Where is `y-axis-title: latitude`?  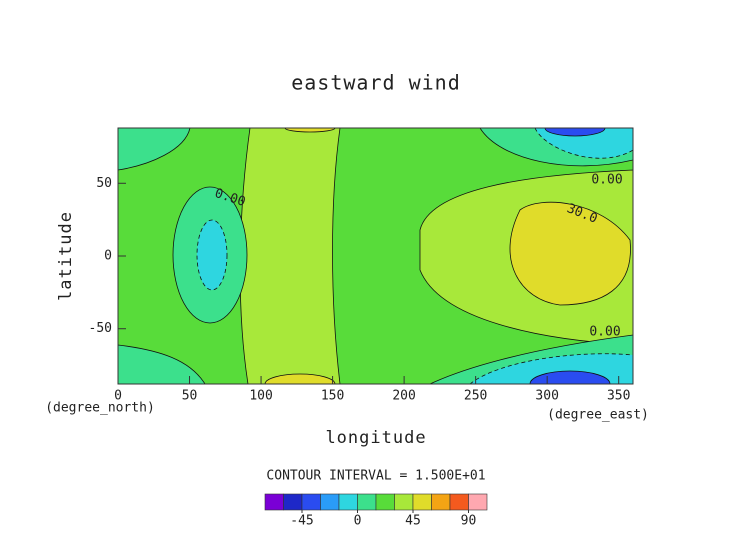
y-axis-title: latitude is located at coordinates (66, 256).